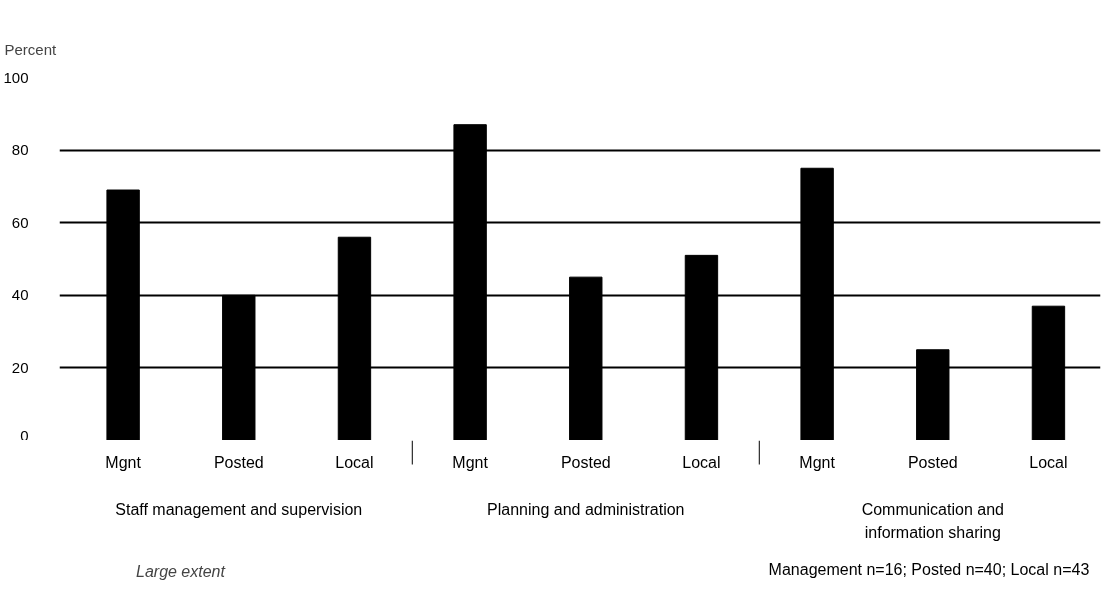 The width and height of the screenshot is (1111, 593). Describe the element at coordinates (20, 222) in the screenshot. I see `y-tick-label: 60` at that location.